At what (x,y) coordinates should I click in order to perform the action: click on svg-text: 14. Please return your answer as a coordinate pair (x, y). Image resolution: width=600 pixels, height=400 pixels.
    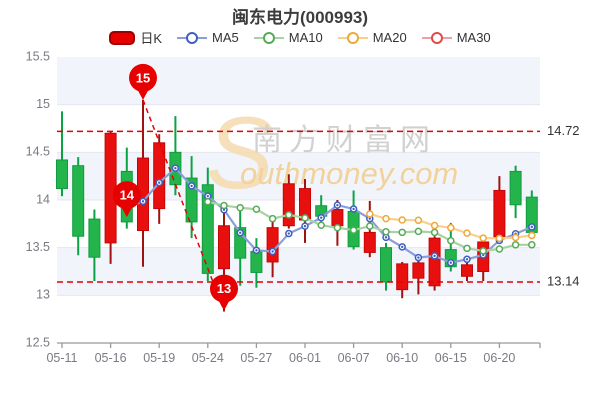
    Looking at the image, I should click on (127, 195).